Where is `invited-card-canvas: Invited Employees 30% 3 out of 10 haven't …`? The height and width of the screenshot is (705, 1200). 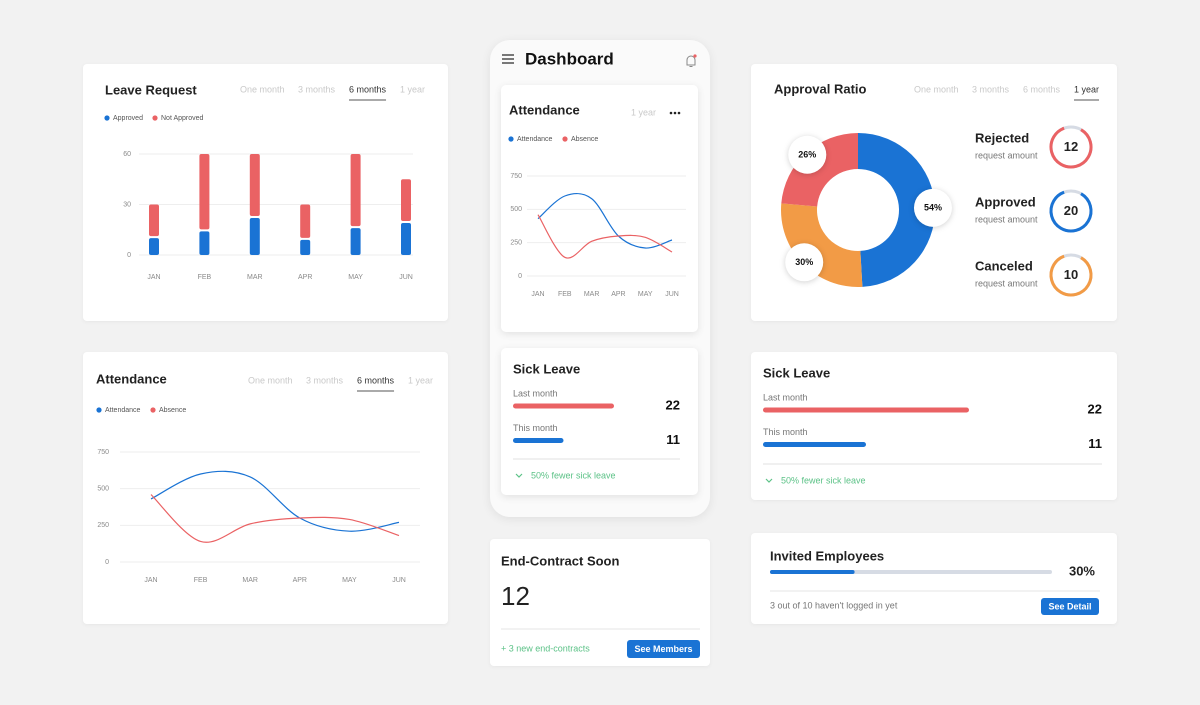 invited-card-canvas: Invited Employees 30% 3 out of 10 haven't … is located at coordinates (935, 581).